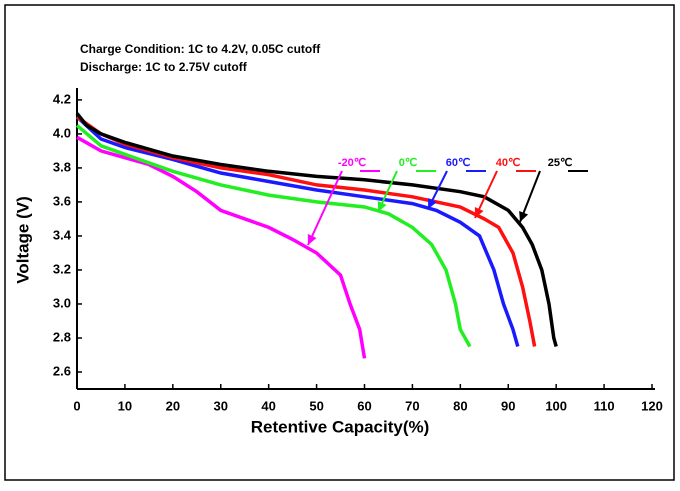 The height and width of the screenshot is (491, 680). What do you see at coordinates (62, 234) in the screenshot?
I see `y-tick-label: 3.4` at bounding box center [62, 234].